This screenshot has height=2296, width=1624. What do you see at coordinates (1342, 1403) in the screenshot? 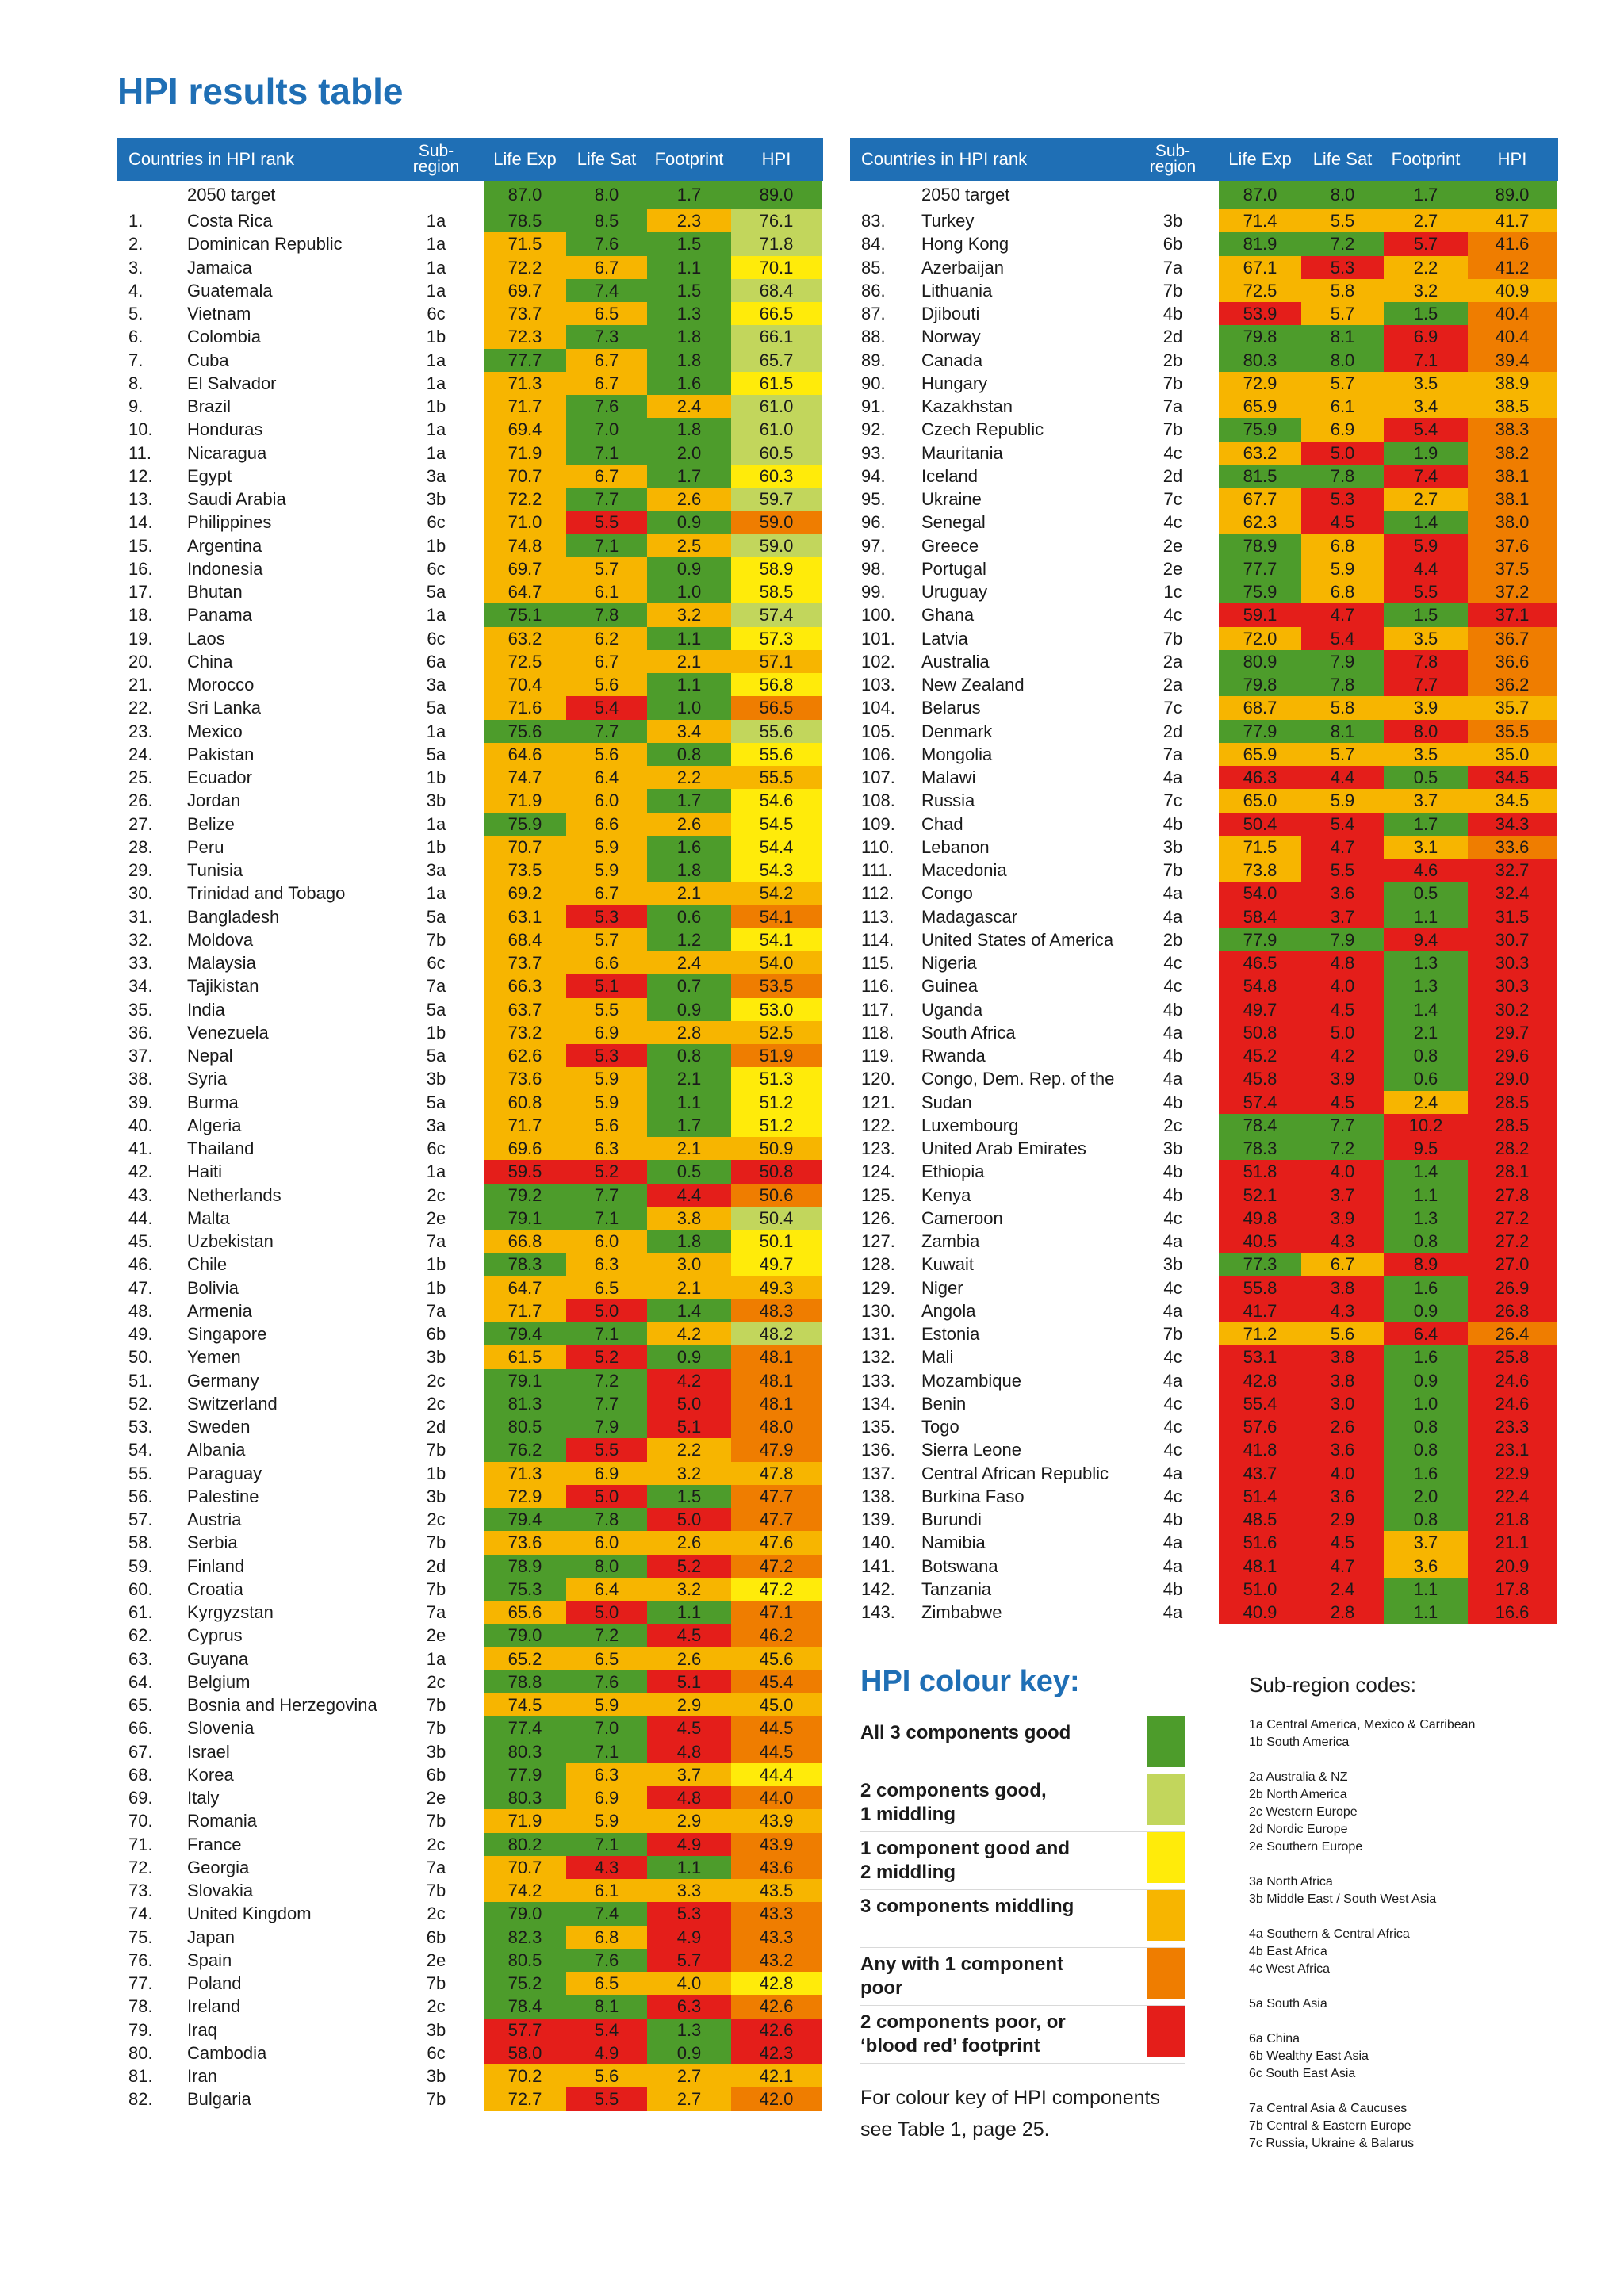
I see `life-sat-cell: 3.0` at bounding box center [1342, 1403].